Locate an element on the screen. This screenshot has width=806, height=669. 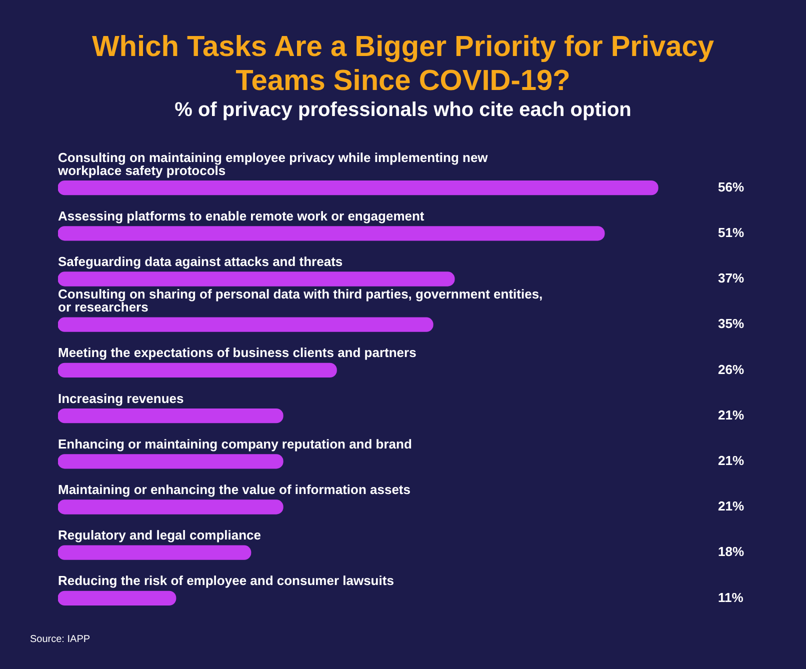
data-label: 51% is located at coordinates (731, 232).